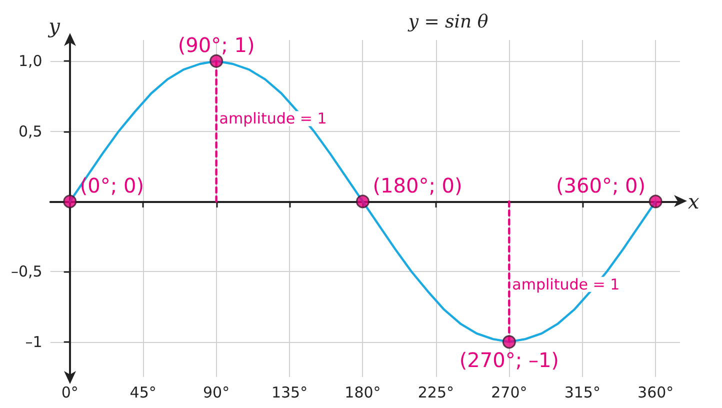 The width and height of the screenshot is (722, 408). Describe the element at coordinates (362, 393) in the screenshot. I see `x-tick-label: 180°` at that location.